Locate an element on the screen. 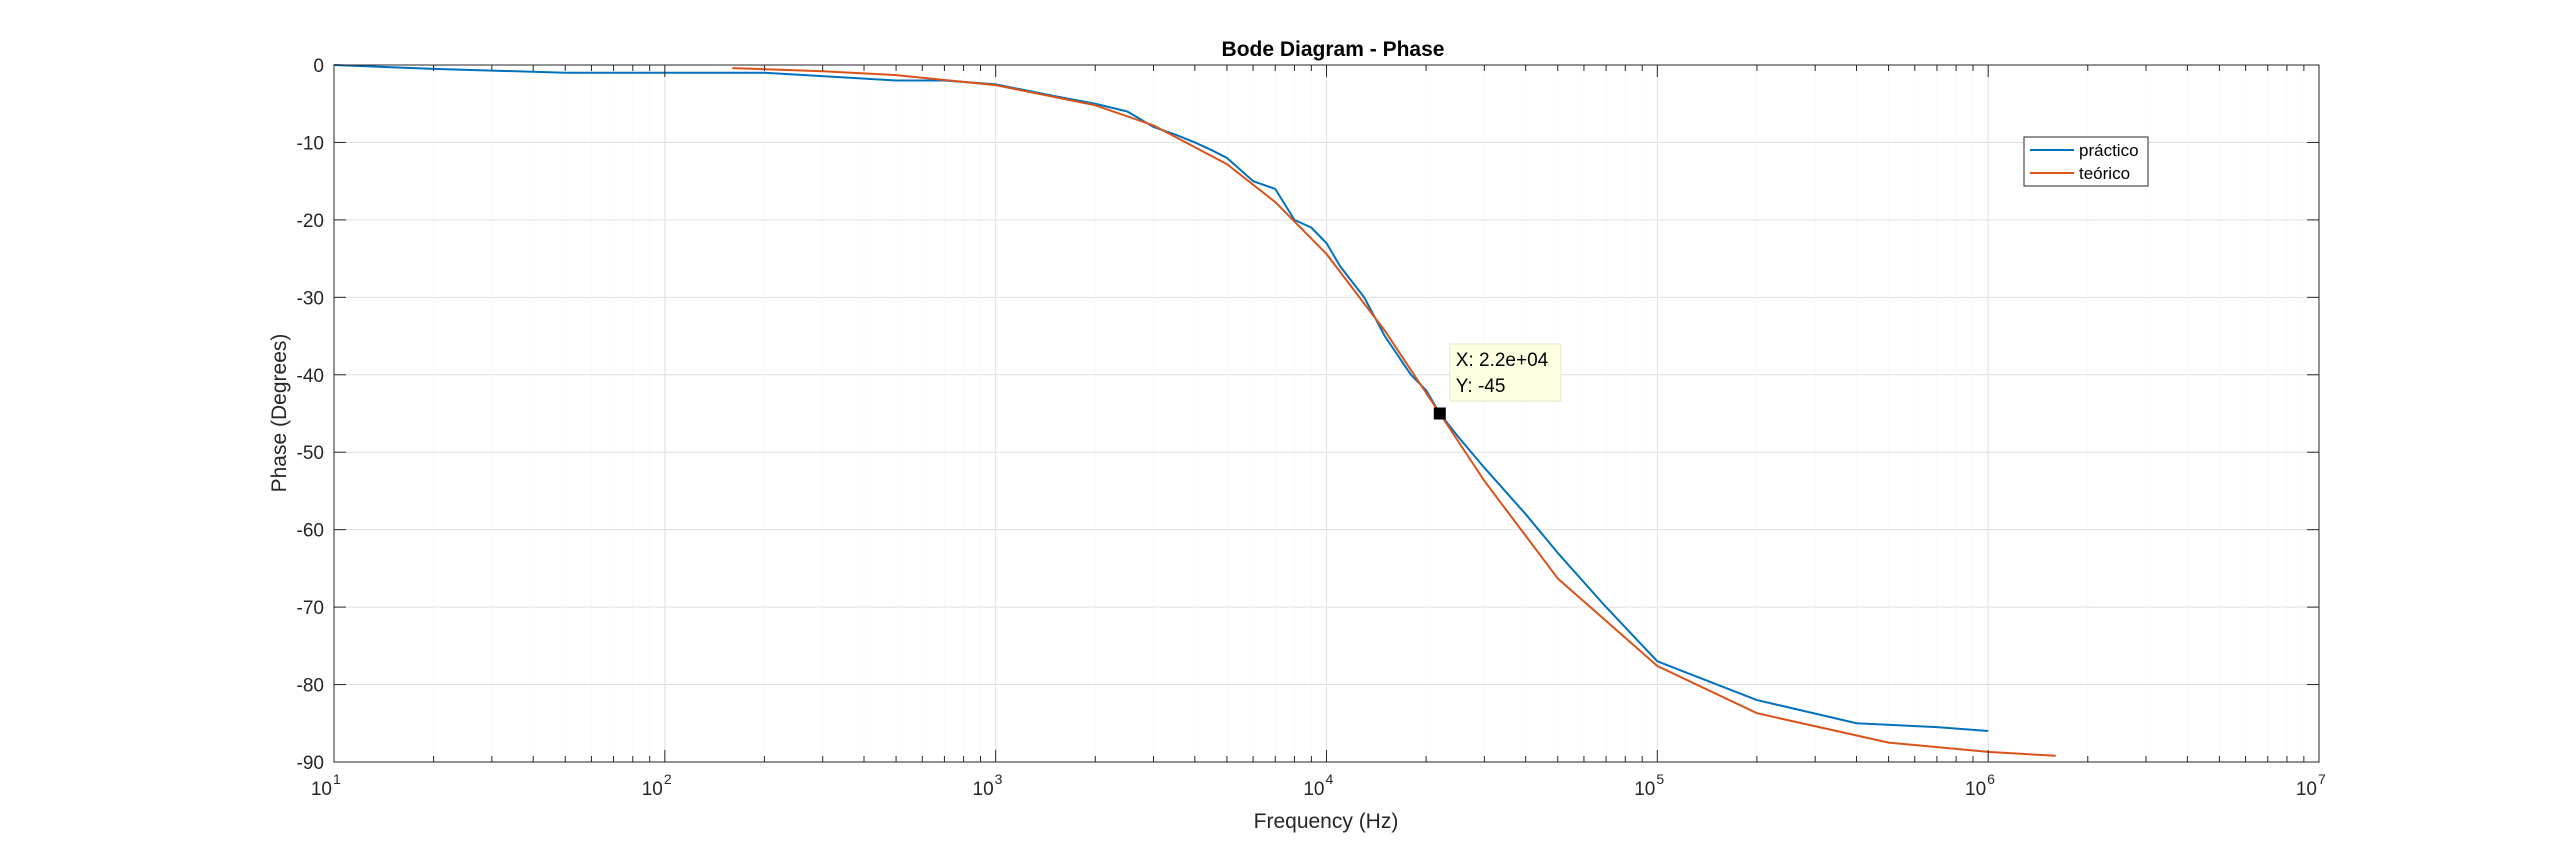 This screenshot has height=856, width=2560. chart-title: Bode Diagram - Phase is located at coordinates (1333, 49).